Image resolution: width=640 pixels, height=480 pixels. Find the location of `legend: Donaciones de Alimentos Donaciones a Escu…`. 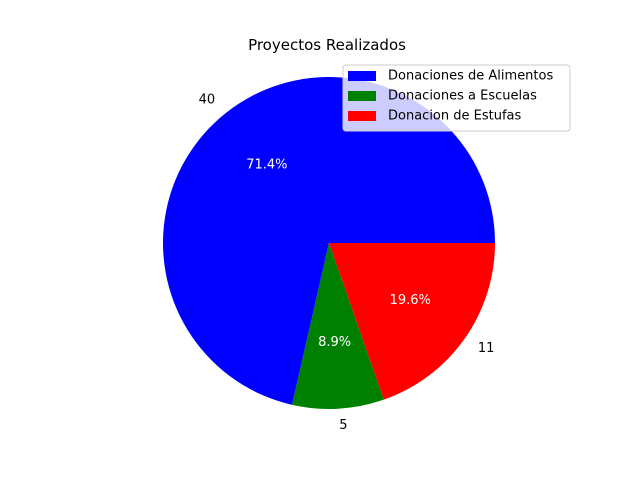

legend: Donaciones de Alimentos Donaciones a Escu… is located at coordinates (456, 98).